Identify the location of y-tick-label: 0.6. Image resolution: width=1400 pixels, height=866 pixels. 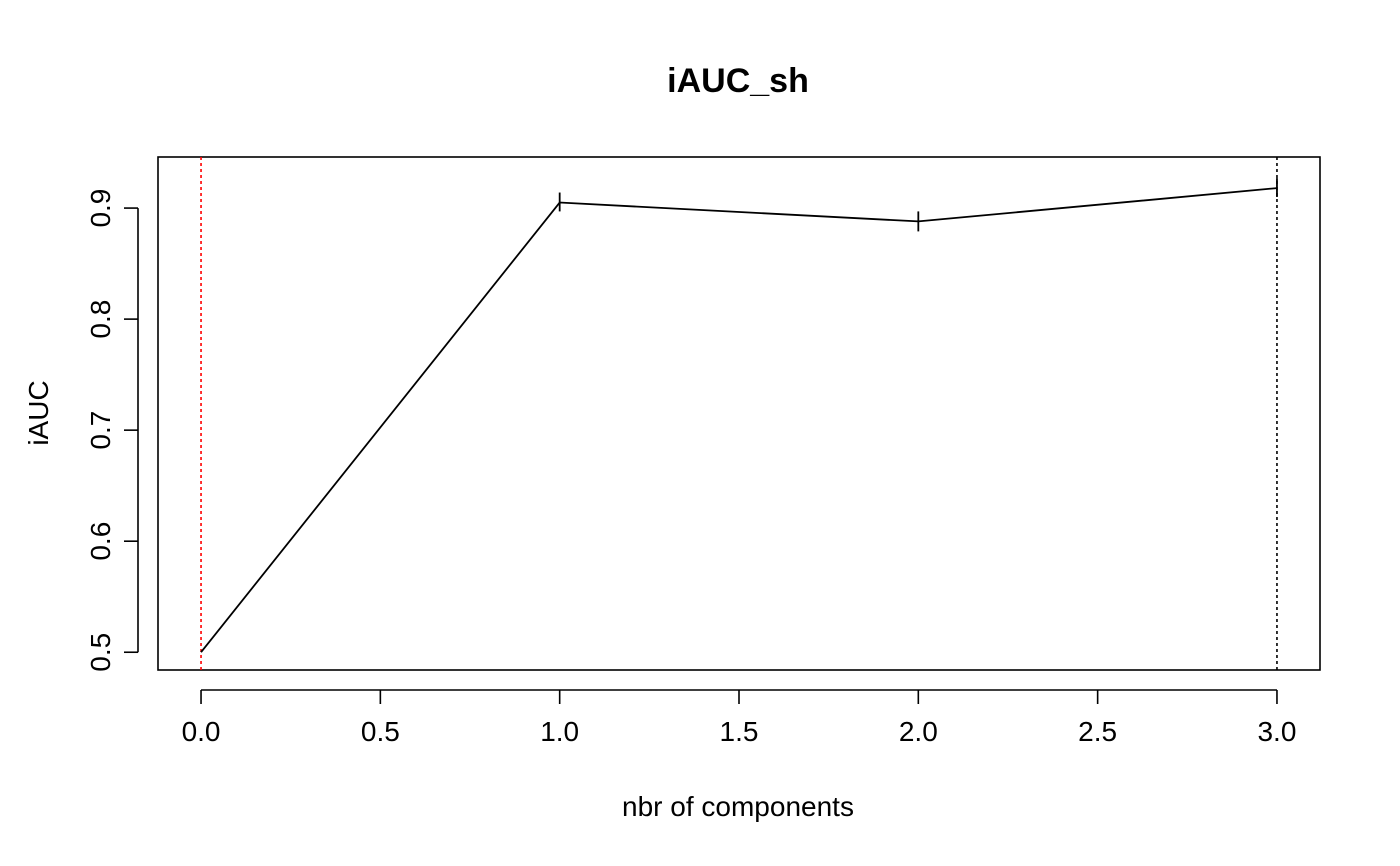
(100, 541).